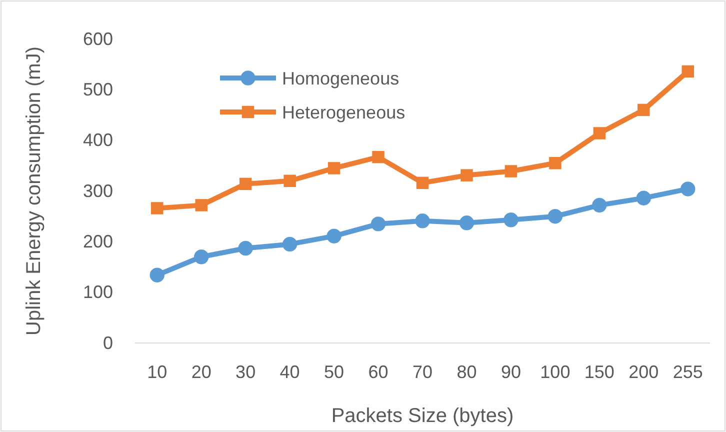 The width and height of the screenshot is (726, 432). I want to click on x-tick-label: 10, so click(157, 372).